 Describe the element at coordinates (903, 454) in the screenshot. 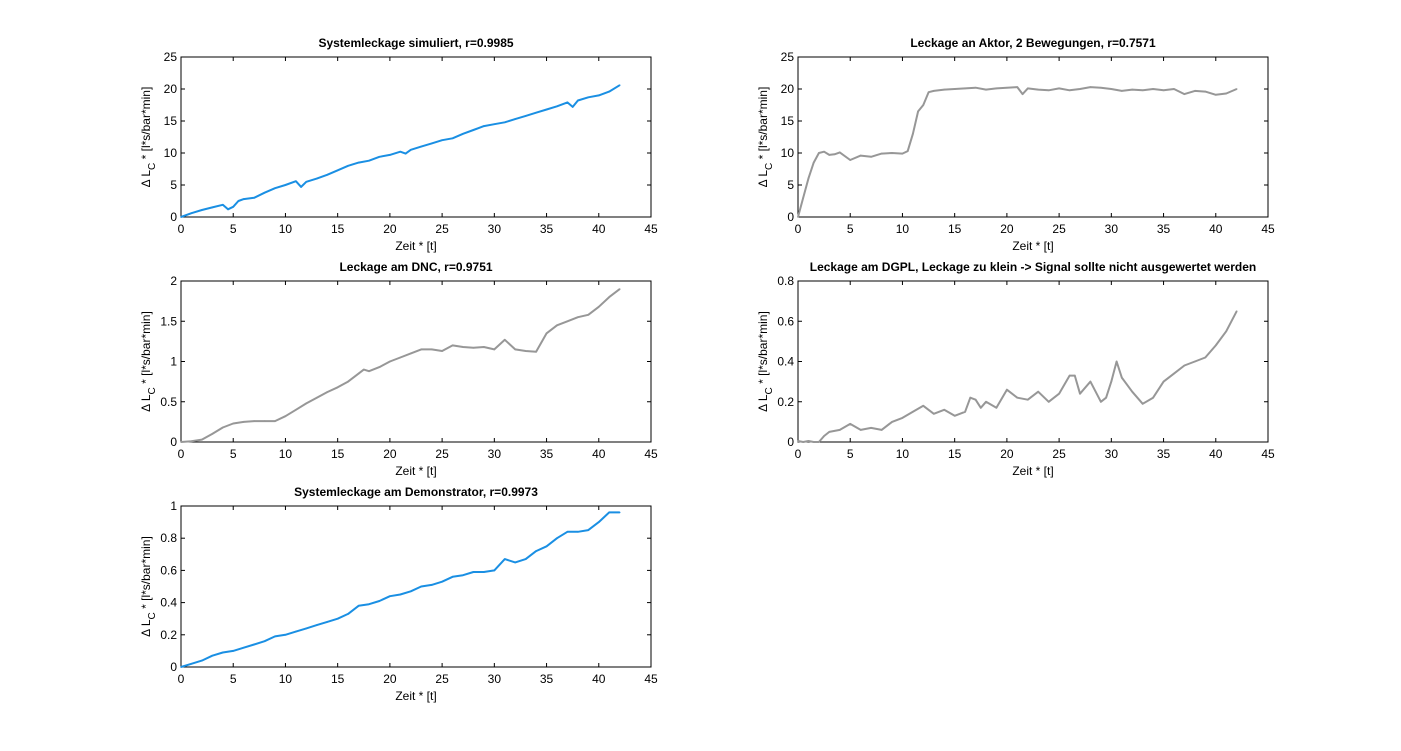

I see `x-tick-label: 10` at that location.